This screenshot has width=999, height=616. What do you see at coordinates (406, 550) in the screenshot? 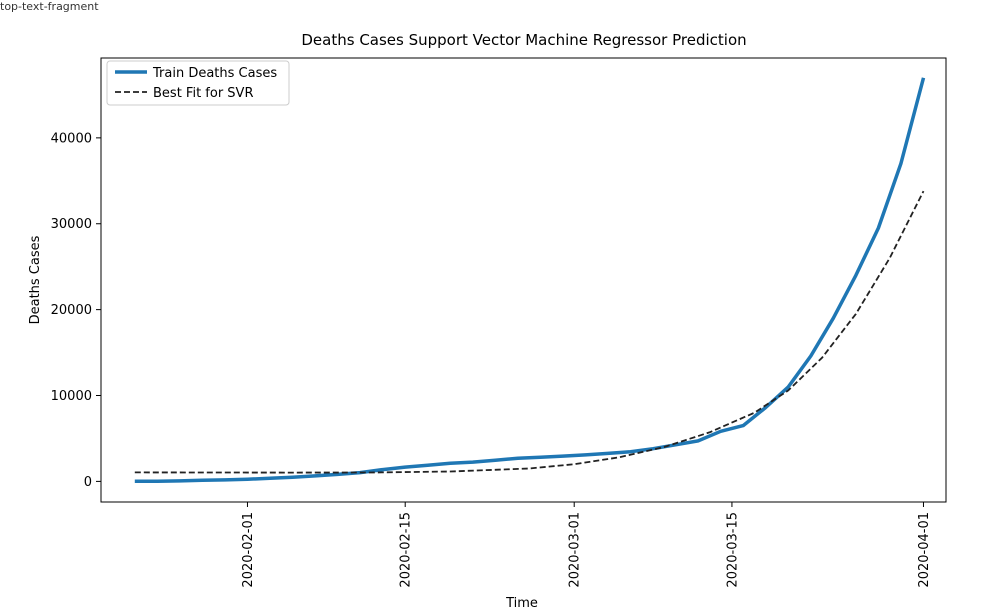
I see `x-tick-label: 2020-02-15` at bounding box center [406, 550].